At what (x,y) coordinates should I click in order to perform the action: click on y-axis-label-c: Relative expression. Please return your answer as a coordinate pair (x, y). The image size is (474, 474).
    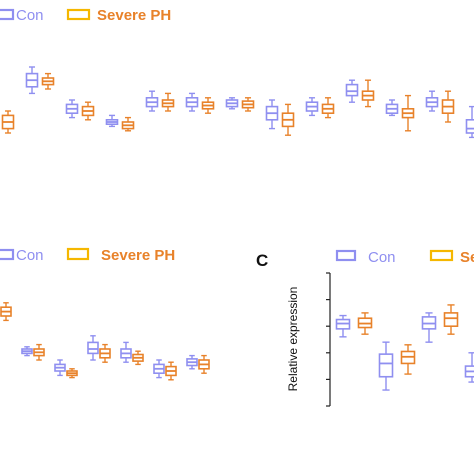
    Looking at the image, I should click on (293, 339).